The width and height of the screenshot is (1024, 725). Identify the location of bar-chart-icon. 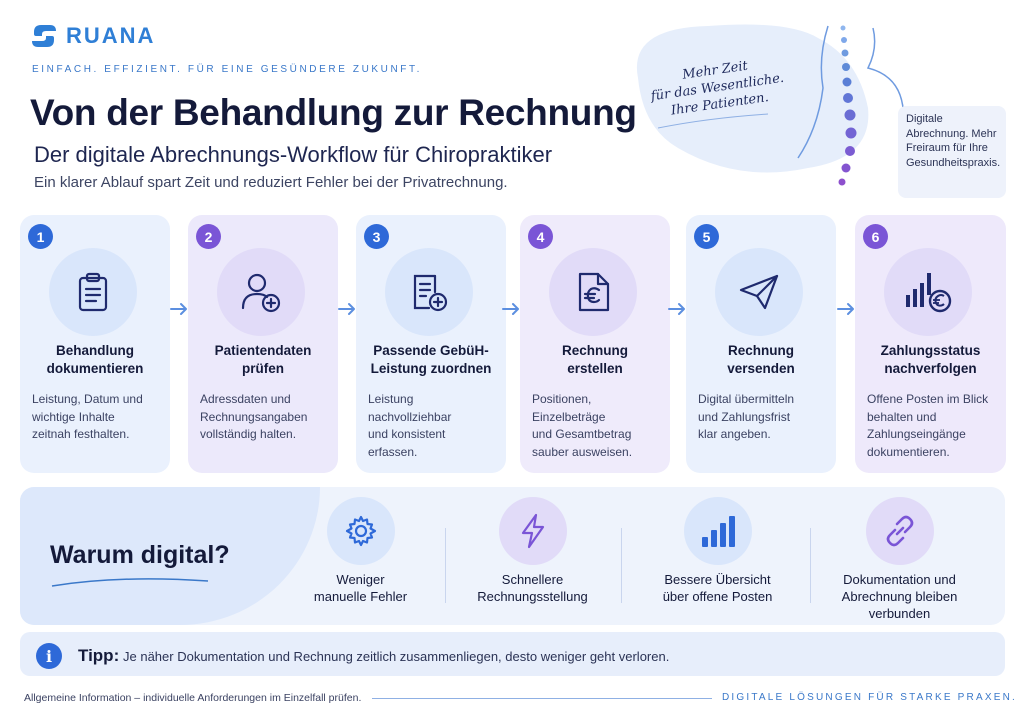
(718, 531).